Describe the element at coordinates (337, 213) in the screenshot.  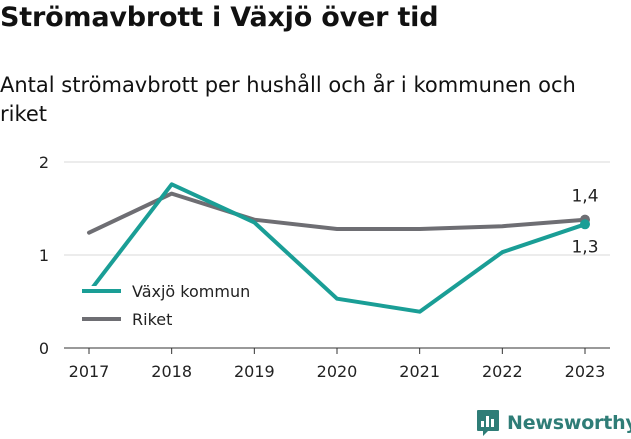
I see `series-line-riket` at that location.